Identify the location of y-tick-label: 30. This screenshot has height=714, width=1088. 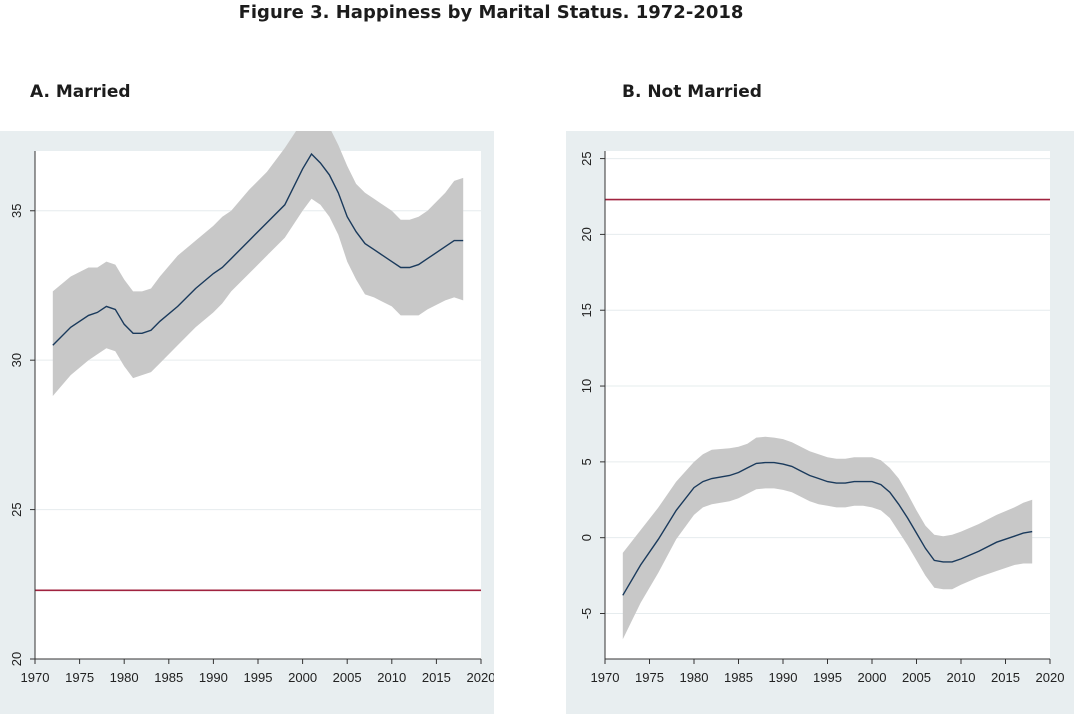
(16, 360).